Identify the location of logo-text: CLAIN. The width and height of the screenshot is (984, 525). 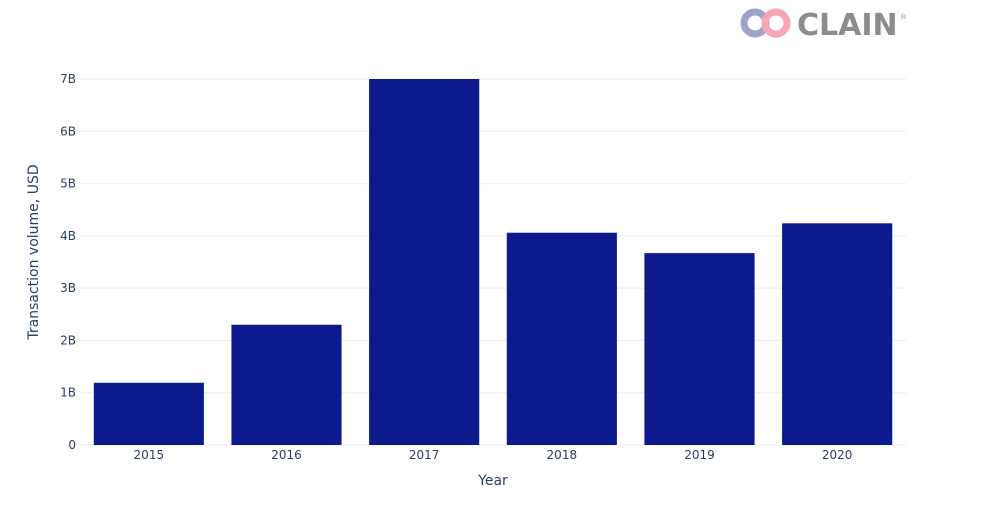
(847, 25).